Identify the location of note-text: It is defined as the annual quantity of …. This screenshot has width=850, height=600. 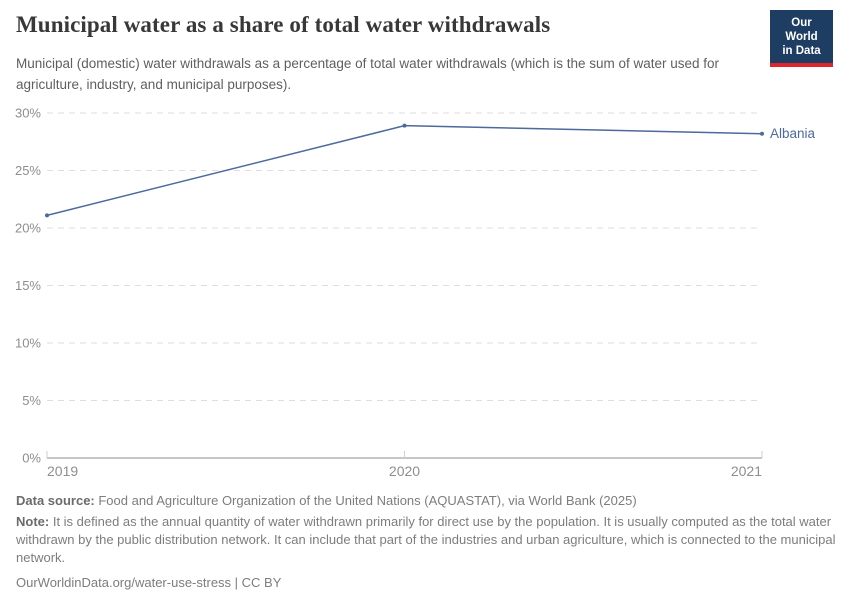
(426, 539).